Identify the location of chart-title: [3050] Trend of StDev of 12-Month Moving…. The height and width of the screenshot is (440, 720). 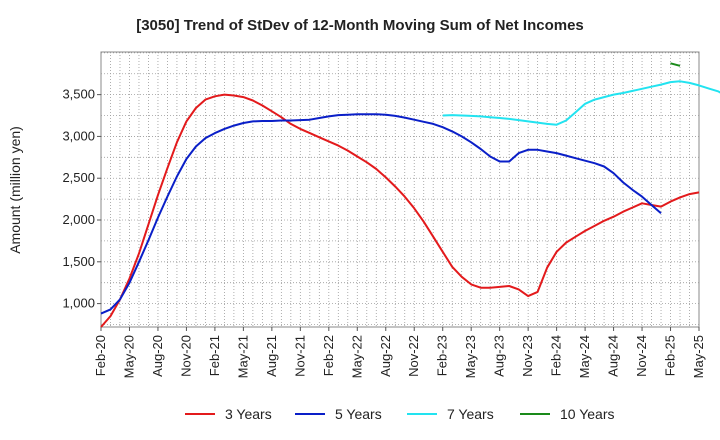
(360, 25).